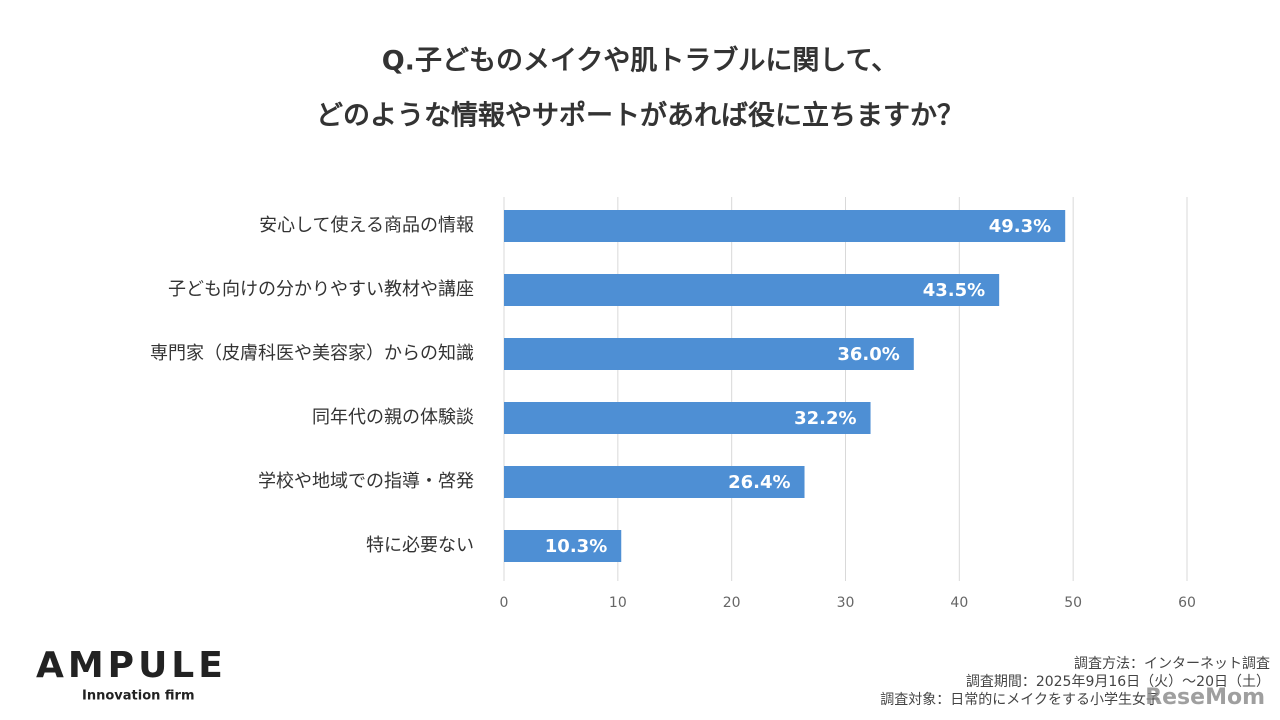 Image resolution: width=1280 pixels, height=720 pixels. Describe the element at coordinates (759, 482) in the screenshot. I see `value-label: 26.4%` at that location.